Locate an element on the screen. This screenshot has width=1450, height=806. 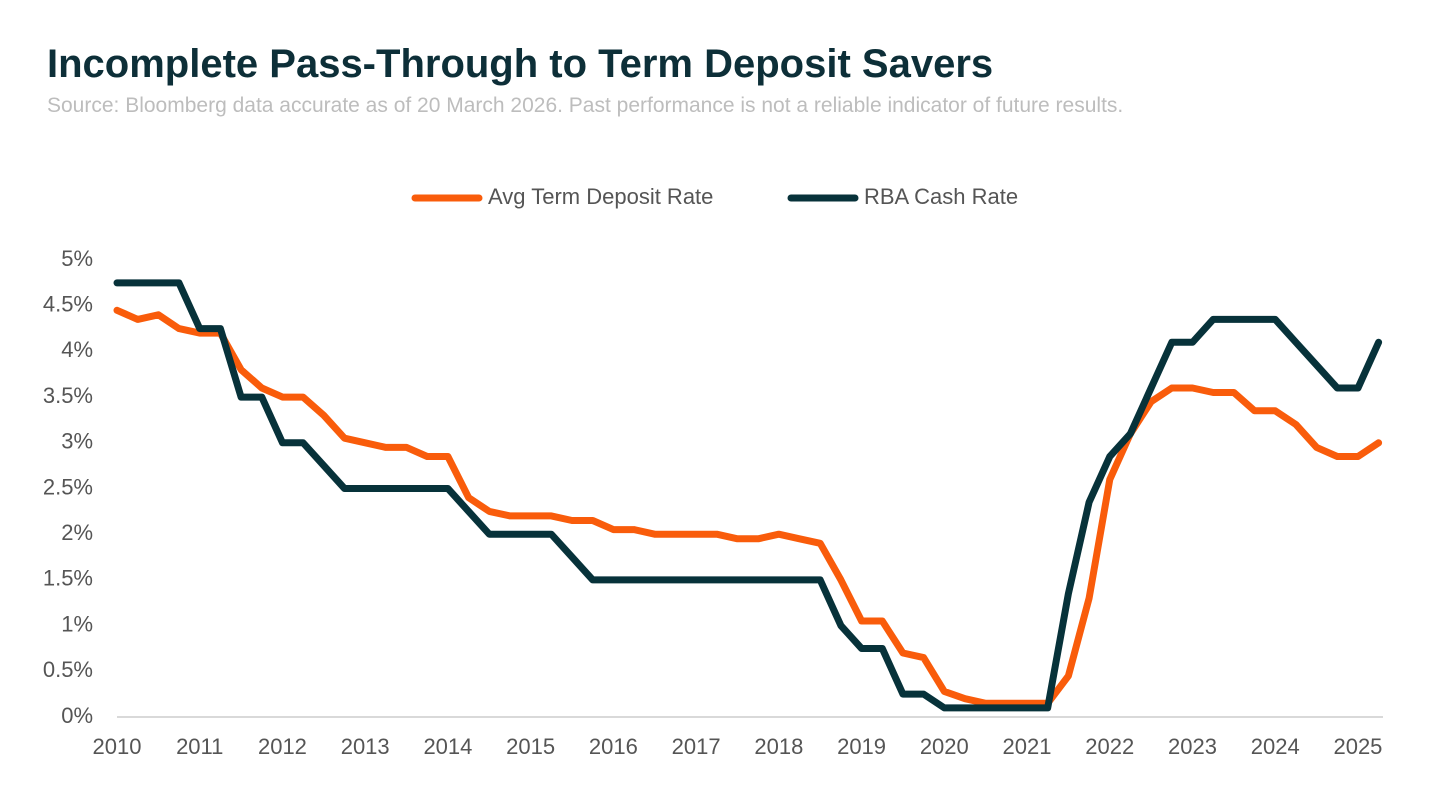
y-tick-label: 4.5% is located at coordinates (68, 304).